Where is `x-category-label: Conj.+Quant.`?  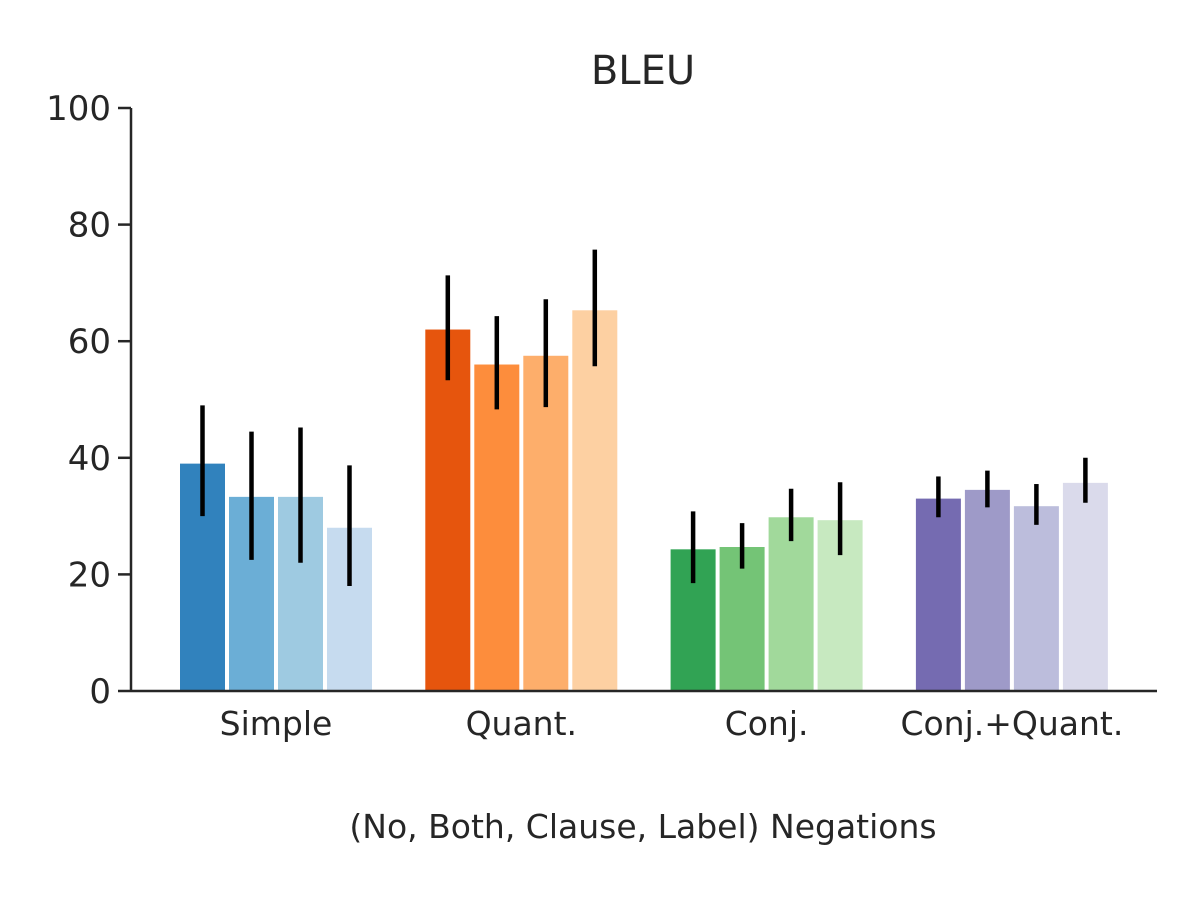 x-category-label: Conj.+Quant. is located at coordinates (1011, 723).